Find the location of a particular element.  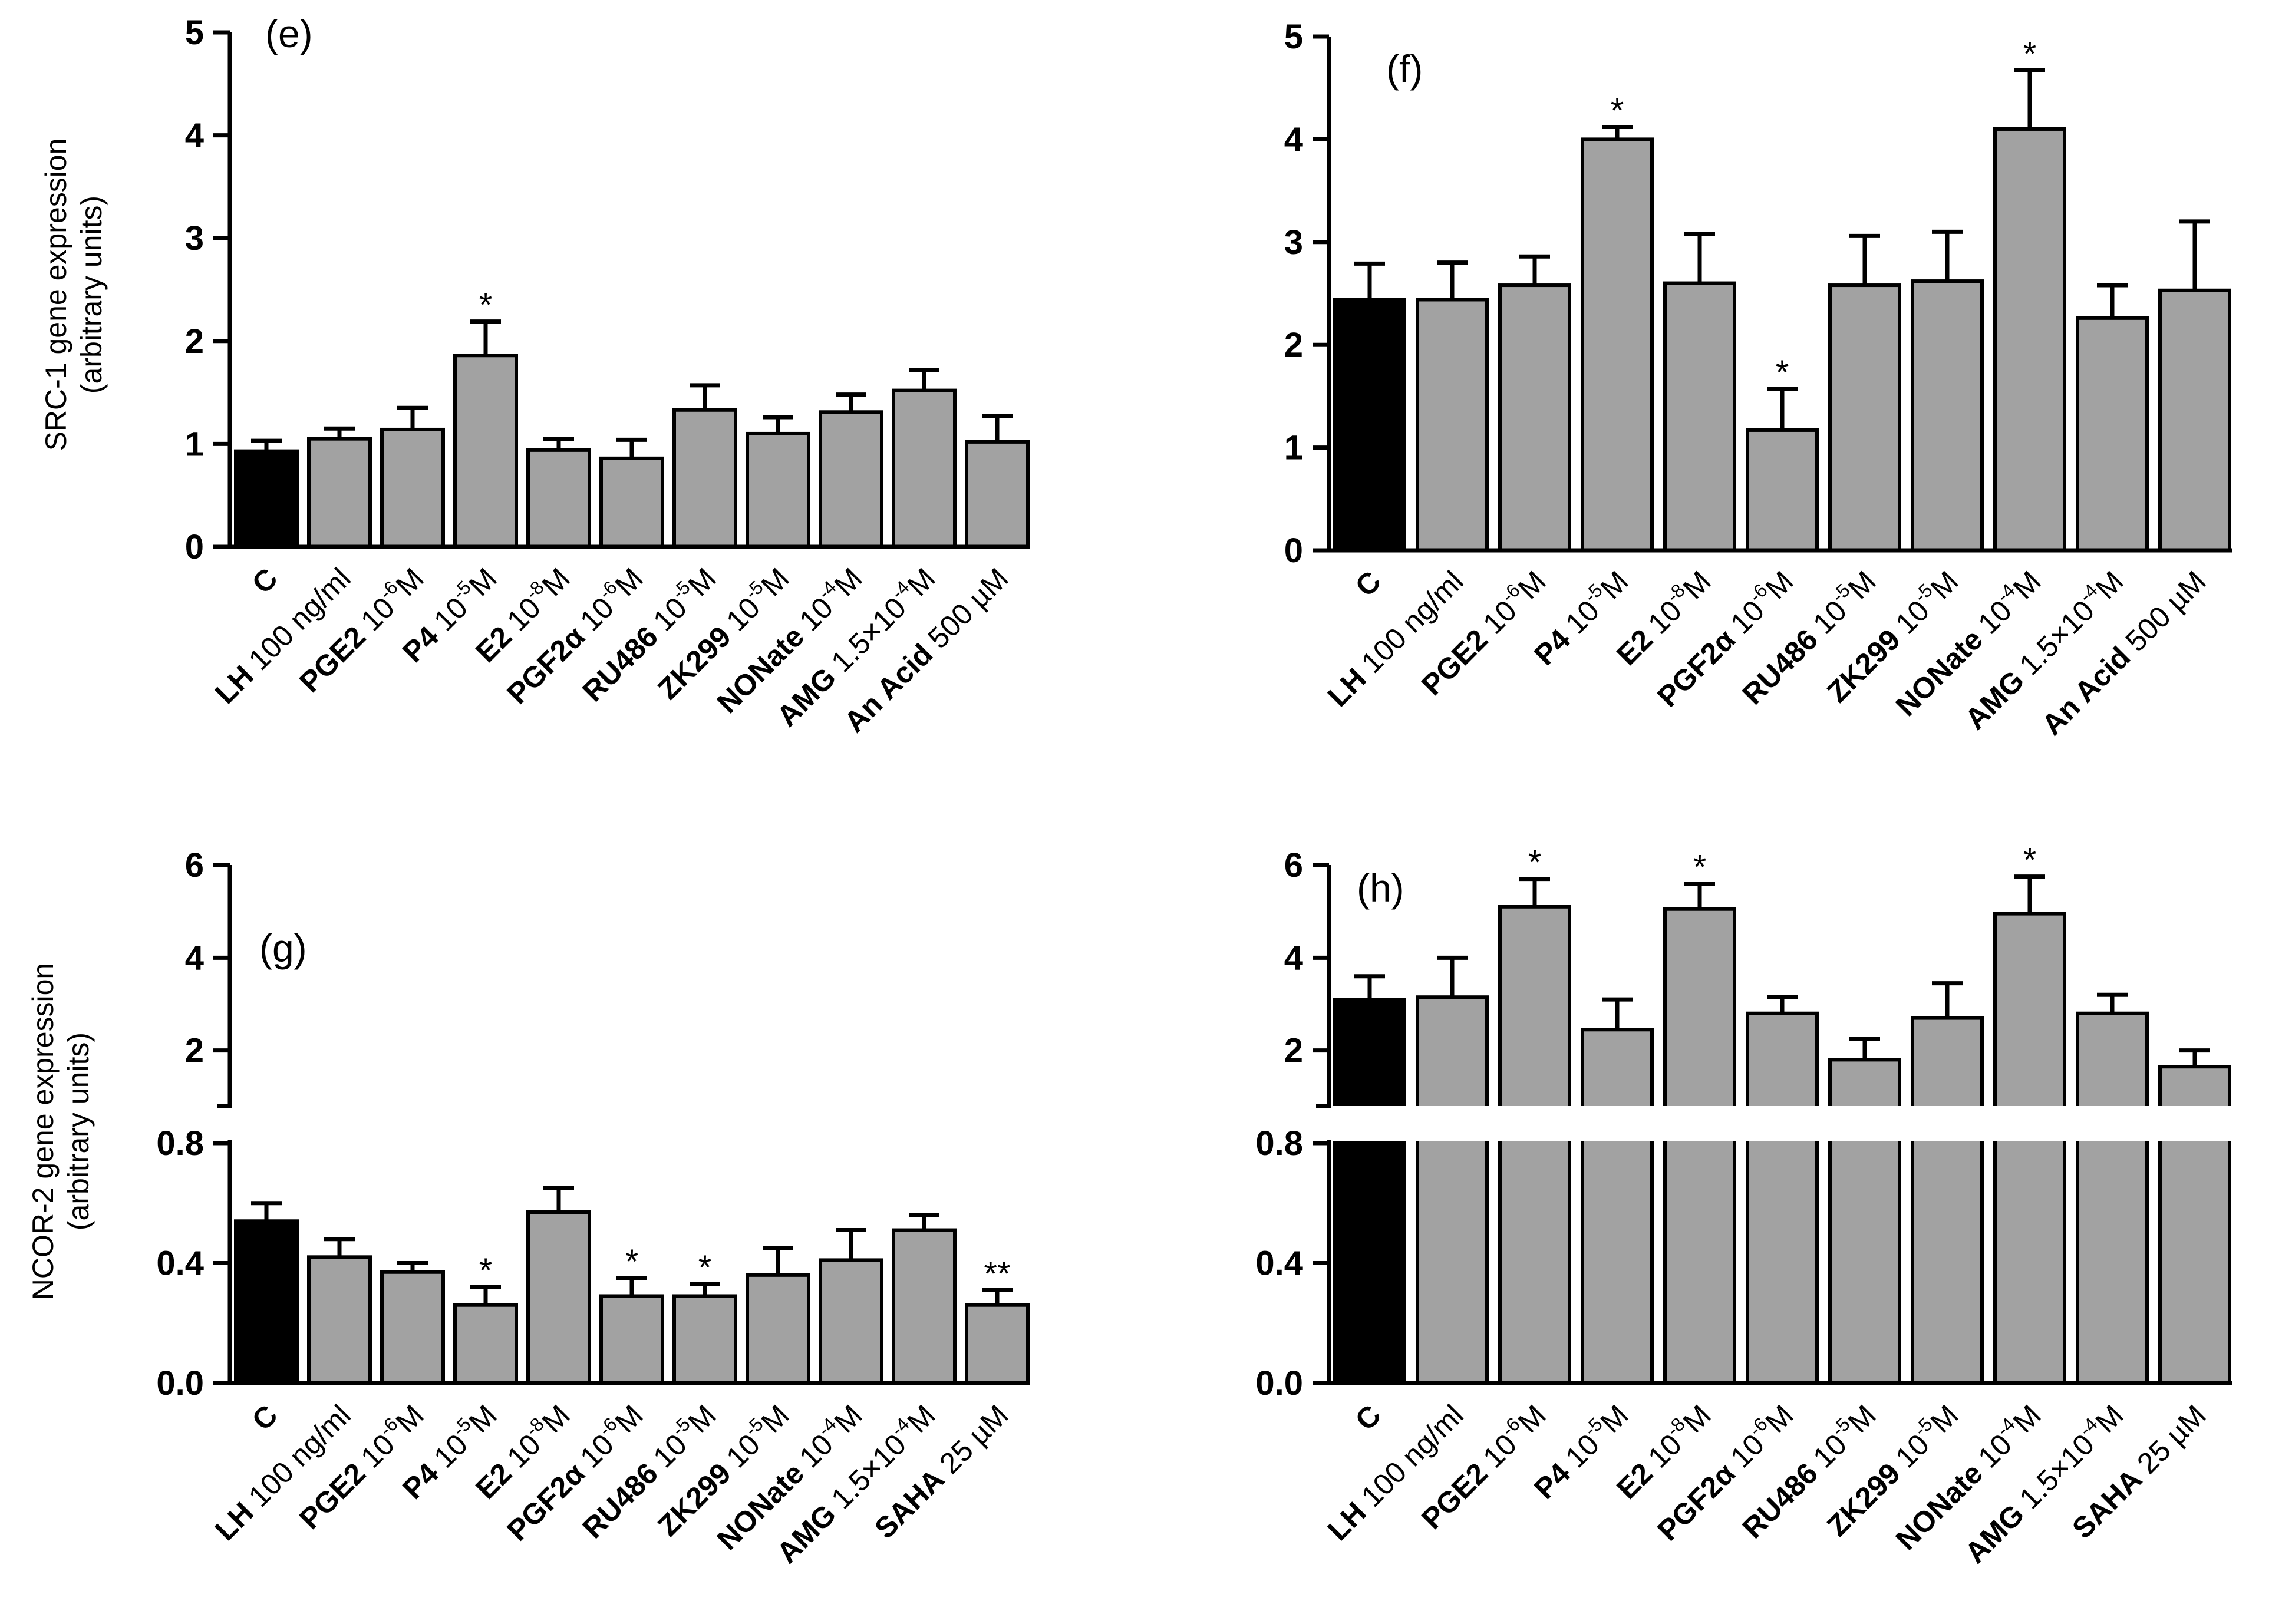

significance-marker: ** is located at coordinates (997, 1274).